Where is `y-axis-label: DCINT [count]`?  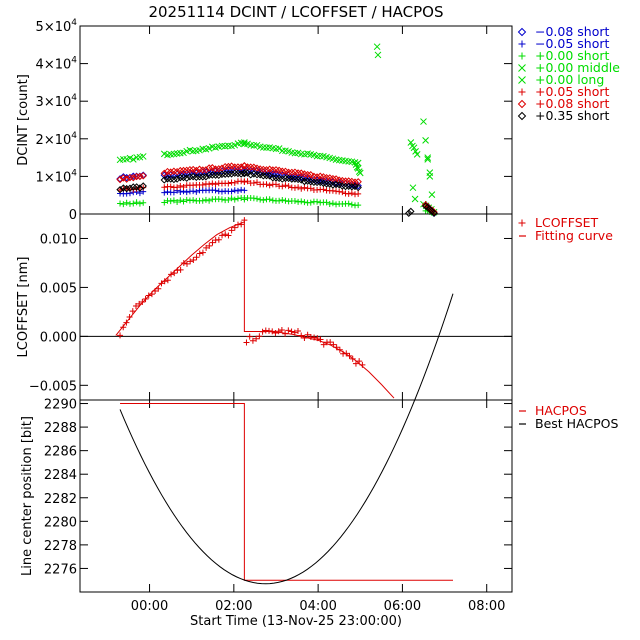 y-axis-label: DCINT [count] is located at coordinates (23, 120).